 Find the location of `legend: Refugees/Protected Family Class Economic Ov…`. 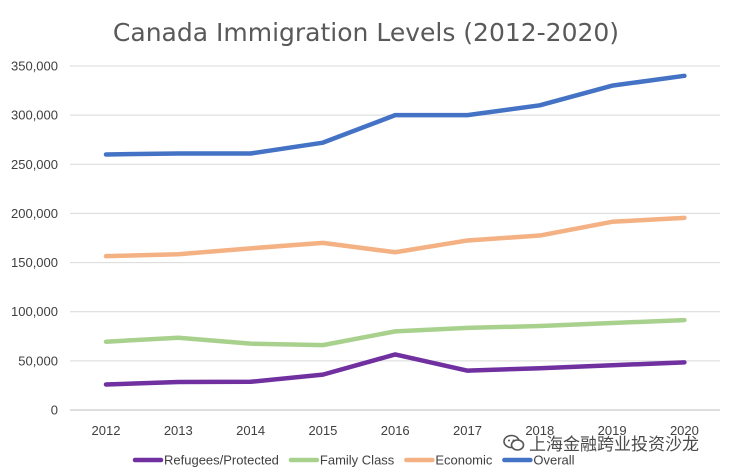

legend: Refugees/Protected Family Class Economic Ov… is located at coordinates (353, 460).